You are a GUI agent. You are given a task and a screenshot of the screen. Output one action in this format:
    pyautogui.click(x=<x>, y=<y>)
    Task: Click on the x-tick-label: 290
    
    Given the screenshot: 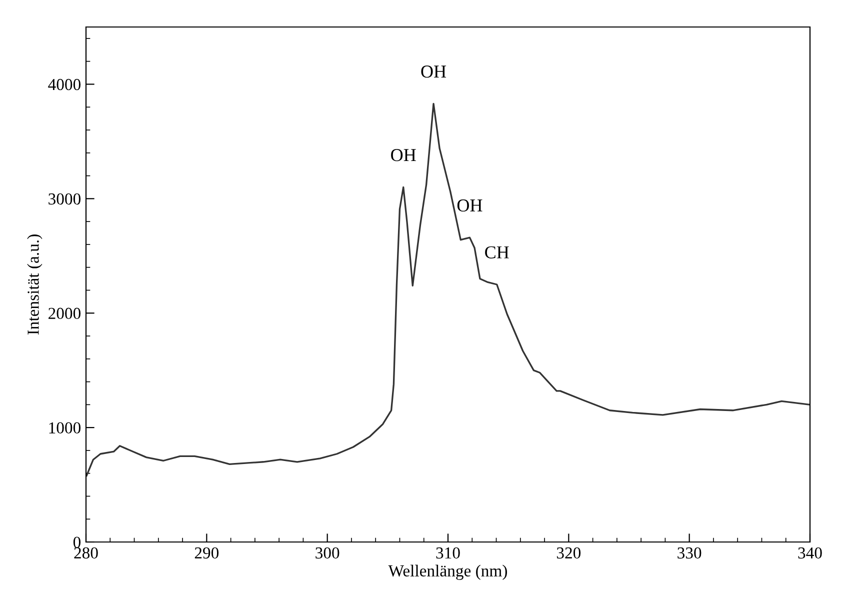 What is the action you would take?
    pyautogui.click(x=206, y=553)
    